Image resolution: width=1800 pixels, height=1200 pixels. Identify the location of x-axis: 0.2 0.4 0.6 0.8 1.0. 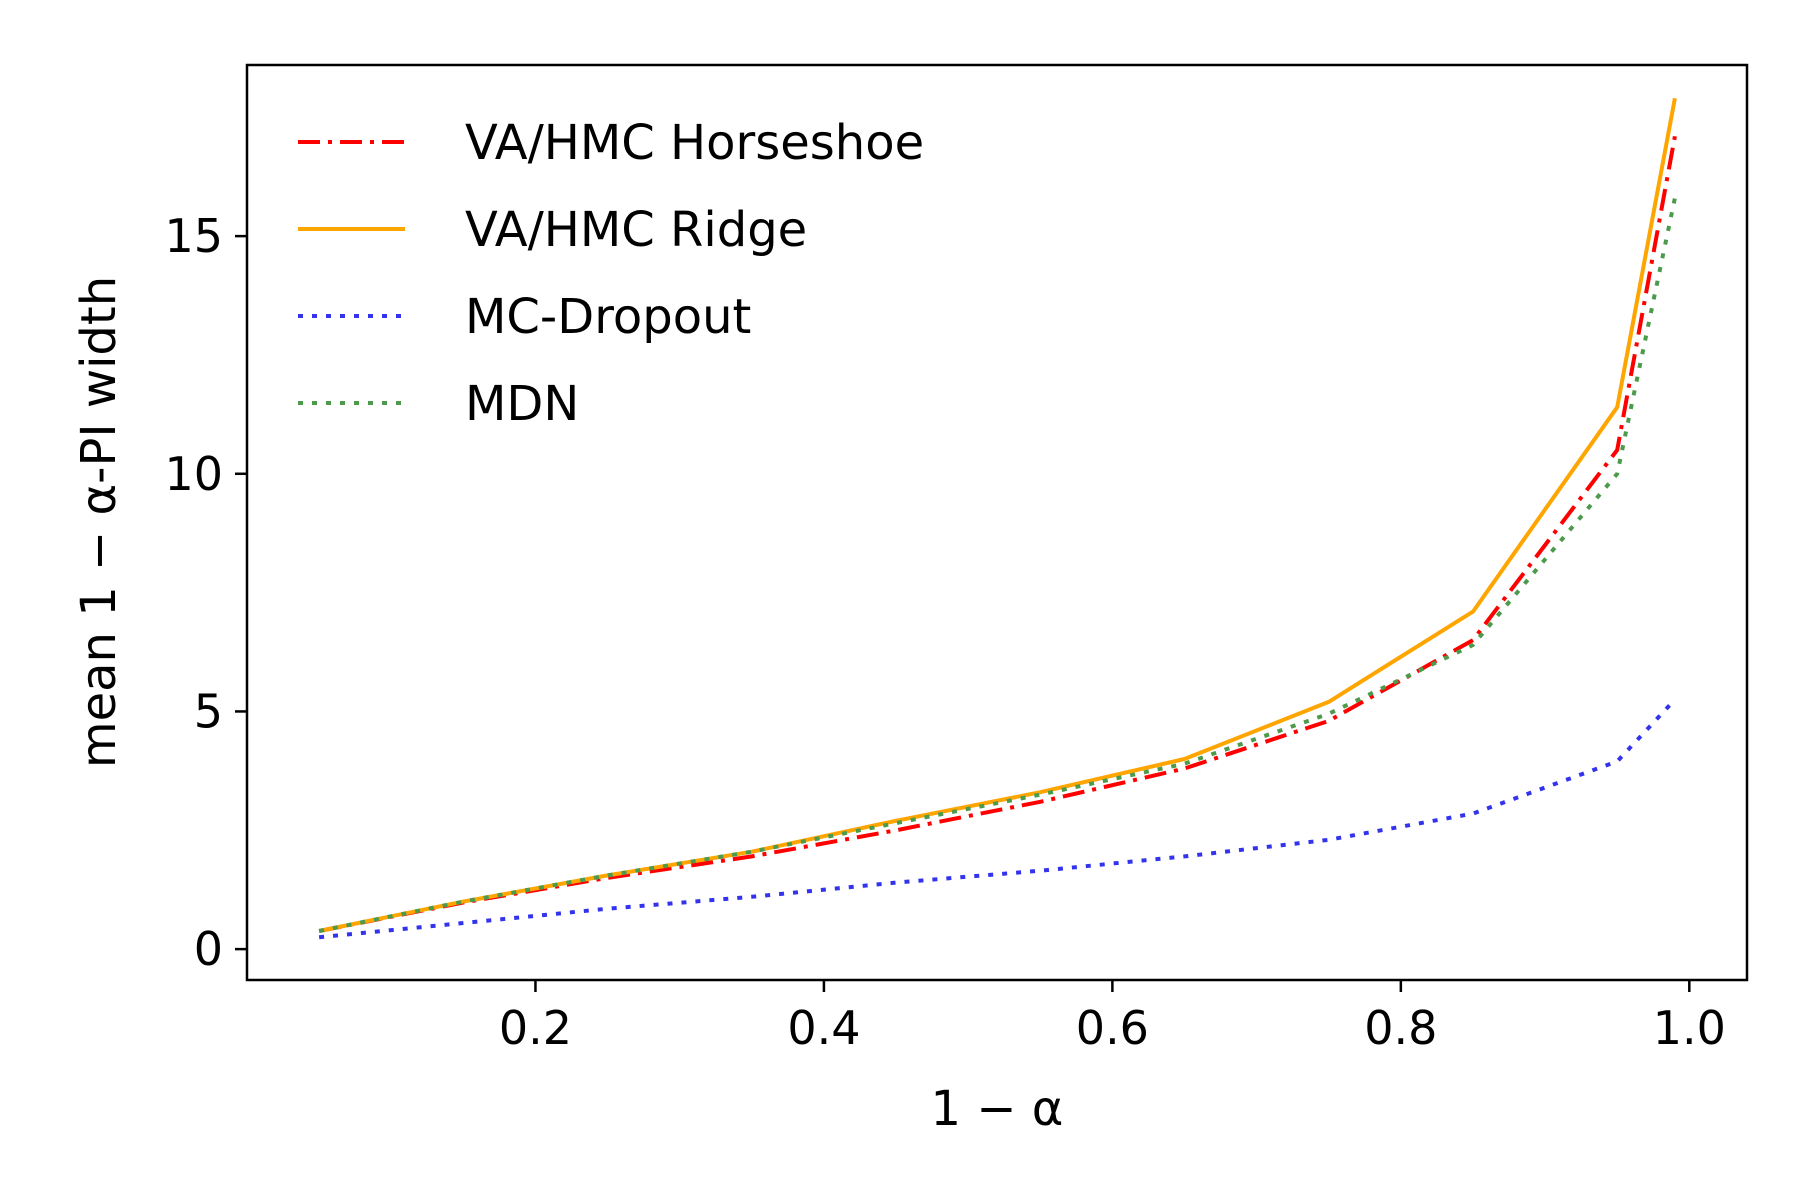
(1112, 1017).